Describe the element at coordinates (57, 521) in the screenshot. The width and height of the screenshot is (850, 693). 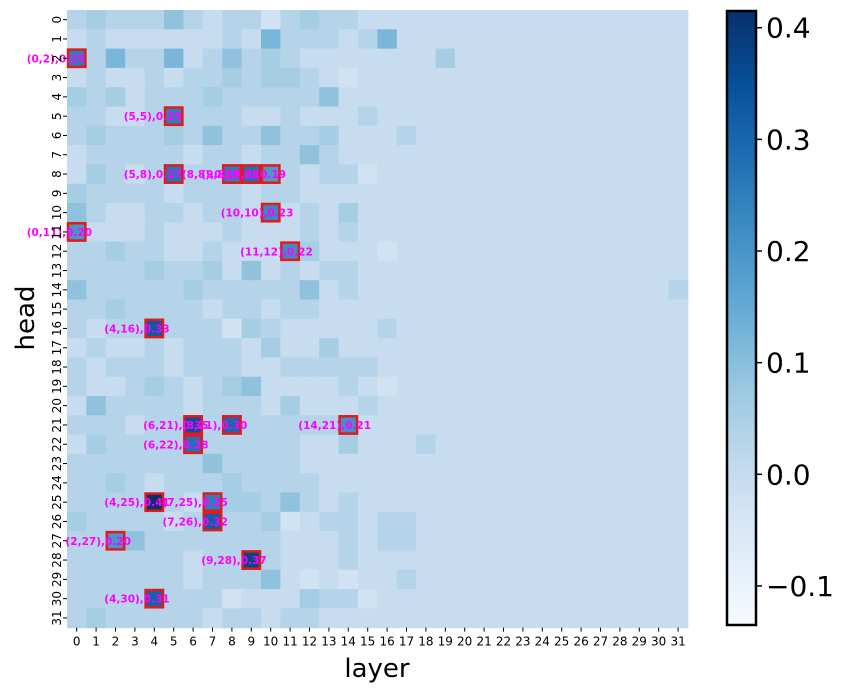
I see `y-tick-label: 26` at that location.